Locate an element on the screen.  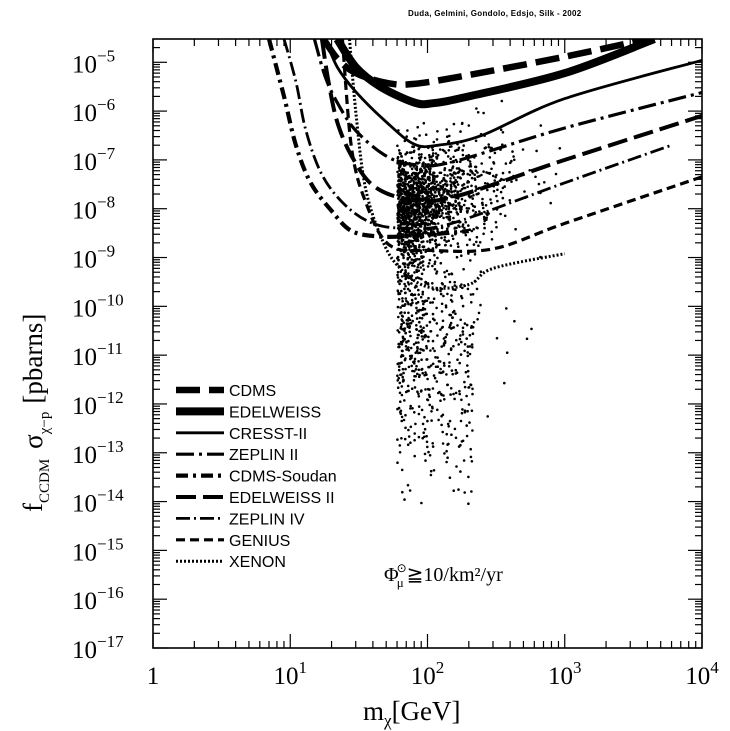
x-axis-label: mχ[GeV] is located at coordinates (412, 713).